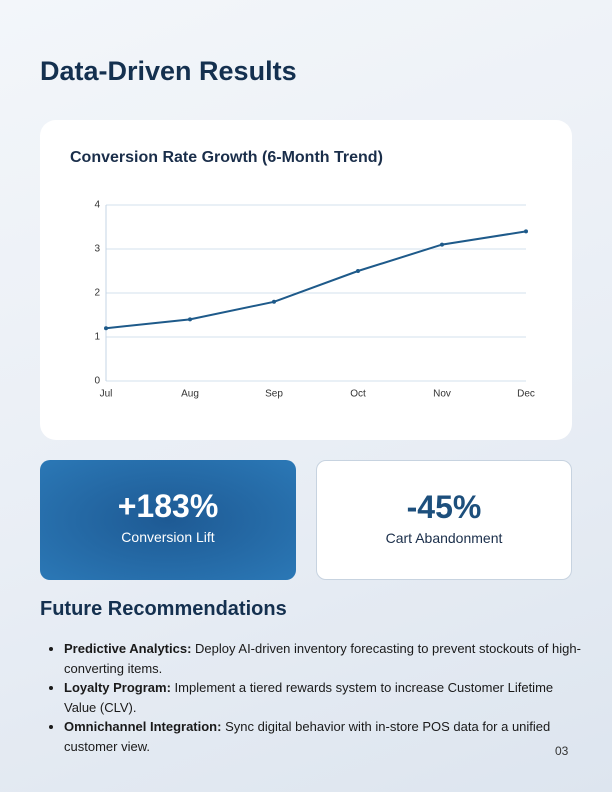  What do you see at coordinates (97, 205) in the screenshot?
I see `y-tick-label: 4` at bounding box center [97, 205].